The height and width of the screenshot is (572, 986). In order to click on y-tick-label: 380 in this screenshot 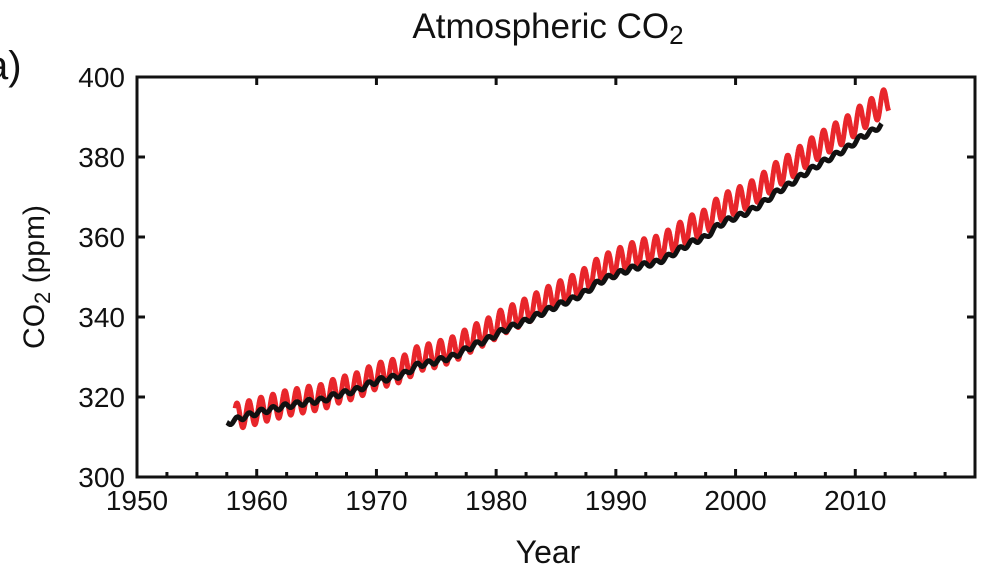, I will do `click(101, 157)`.